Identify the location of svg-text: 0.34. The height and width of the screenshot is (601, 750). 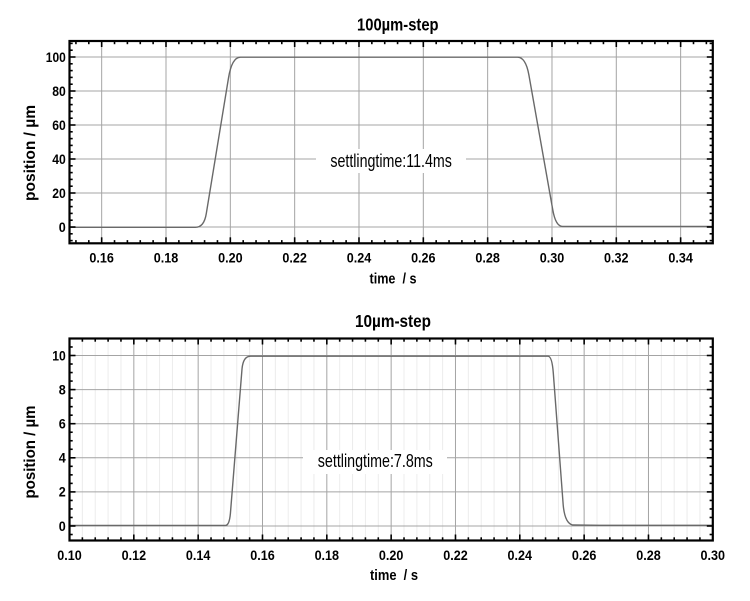
(680, 259).